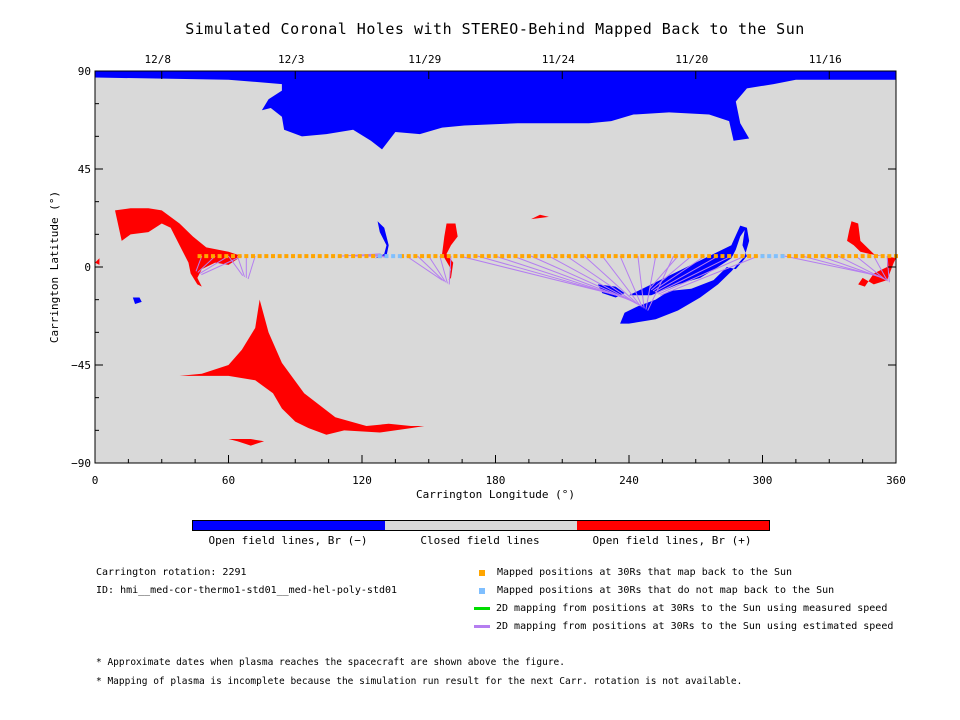 Image resolution: width=960 pixels, height=720 pixels. What do you see at coordinates (672, 540) in the screenshot?
I see `colorbar-label-open-positive: Open field lines, Br (+)` at bounding box center [672, 540].